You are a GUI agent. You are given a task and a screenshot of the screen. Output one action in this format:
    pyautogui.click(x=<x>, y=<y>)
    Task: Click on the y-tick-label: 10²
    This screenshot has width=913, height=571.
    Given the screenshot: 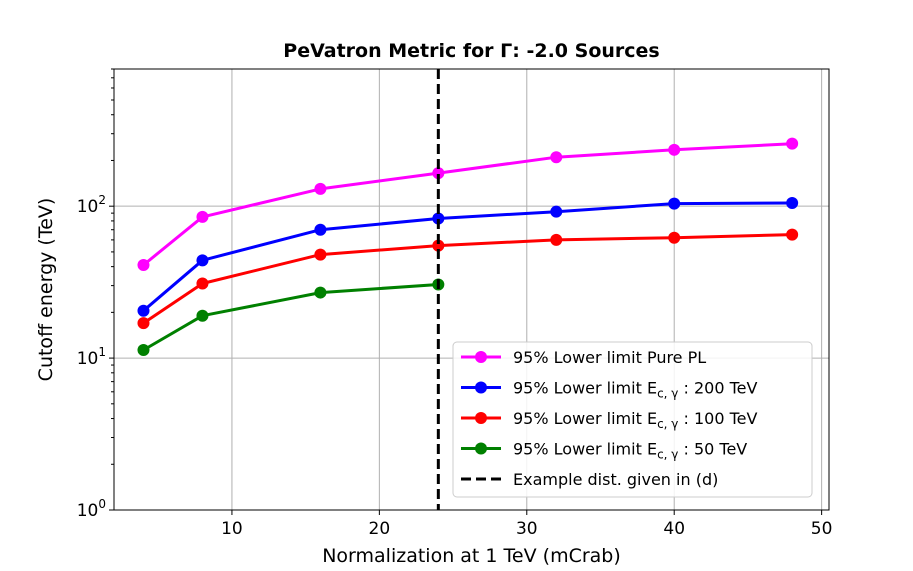 What is the action you would take?
    pyautogui.click(x=91, y=205)
    